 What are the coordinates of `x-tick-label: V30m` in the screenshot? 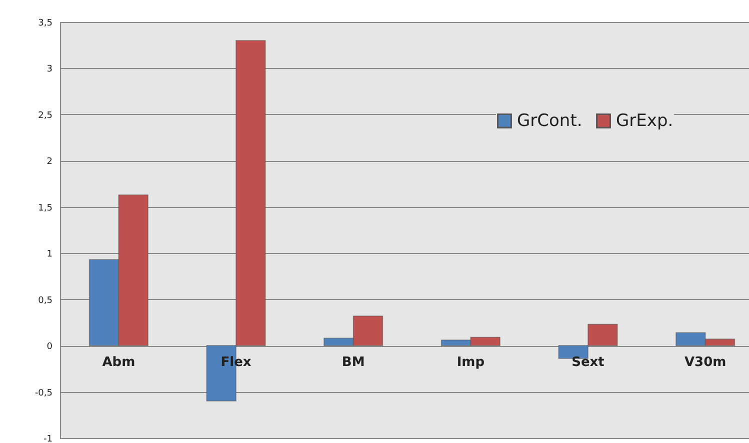 It's located at (705, 362).